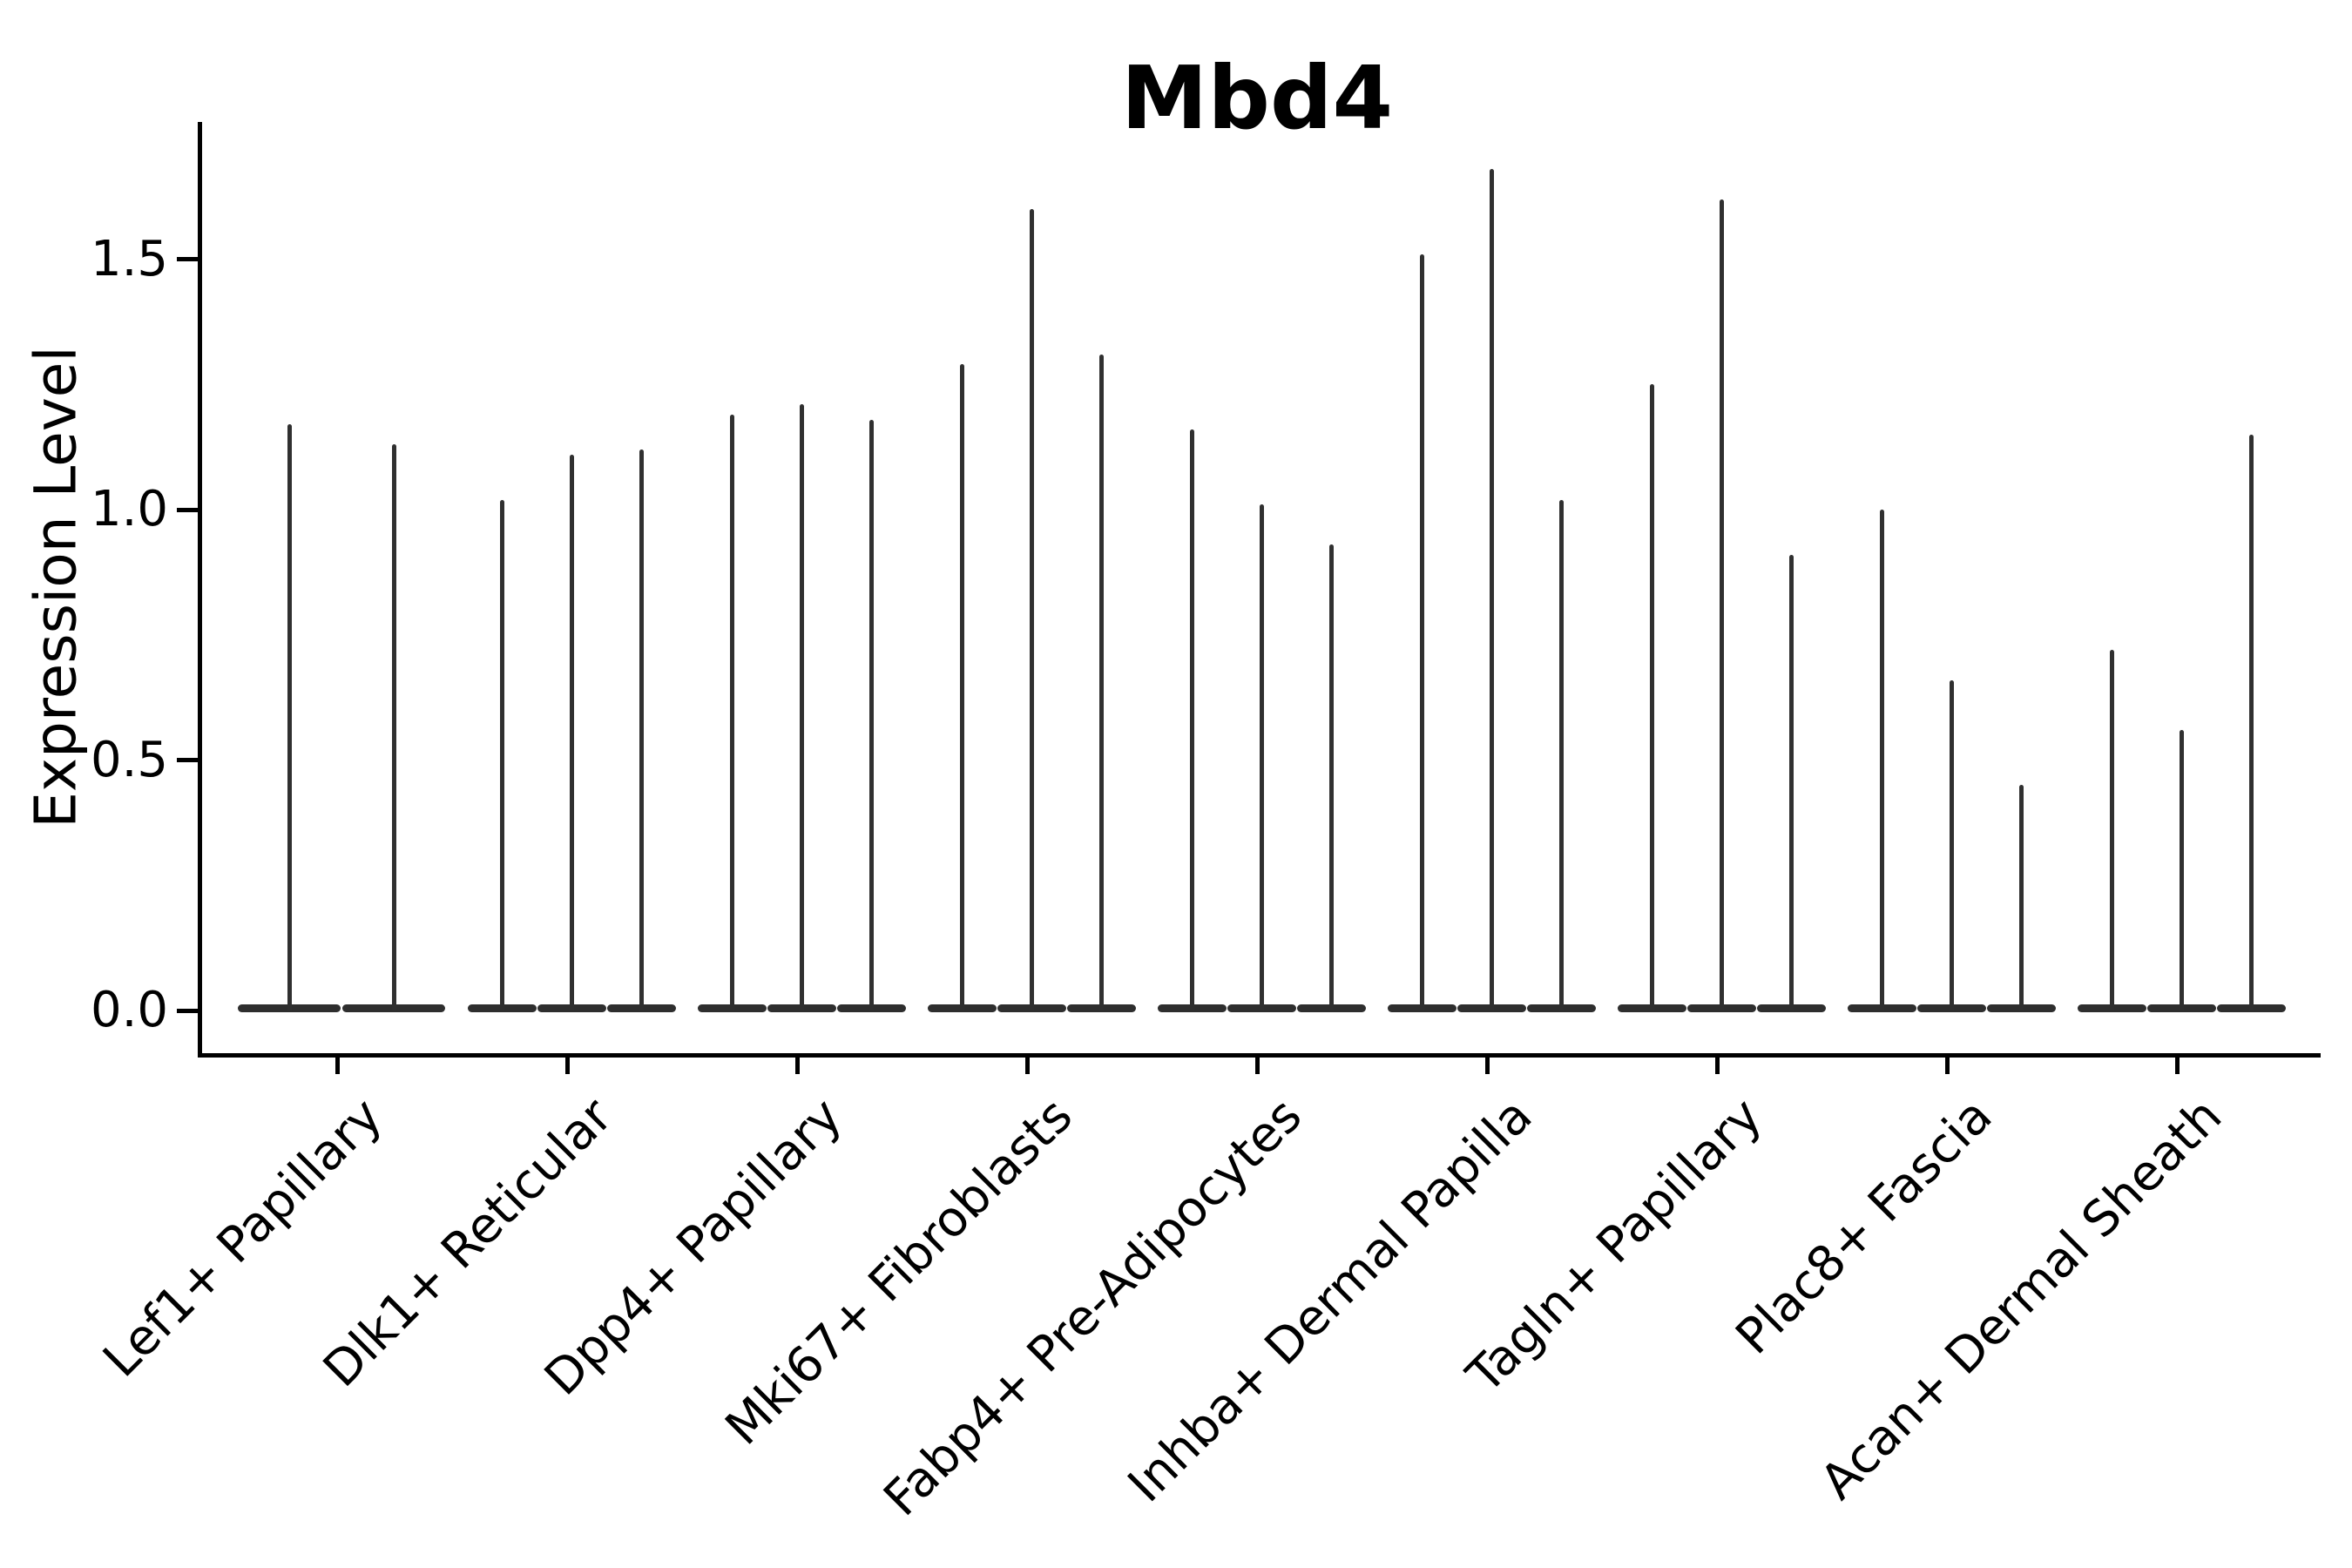  I want to click on y-tick-label: 1.5, so click(129, 258).